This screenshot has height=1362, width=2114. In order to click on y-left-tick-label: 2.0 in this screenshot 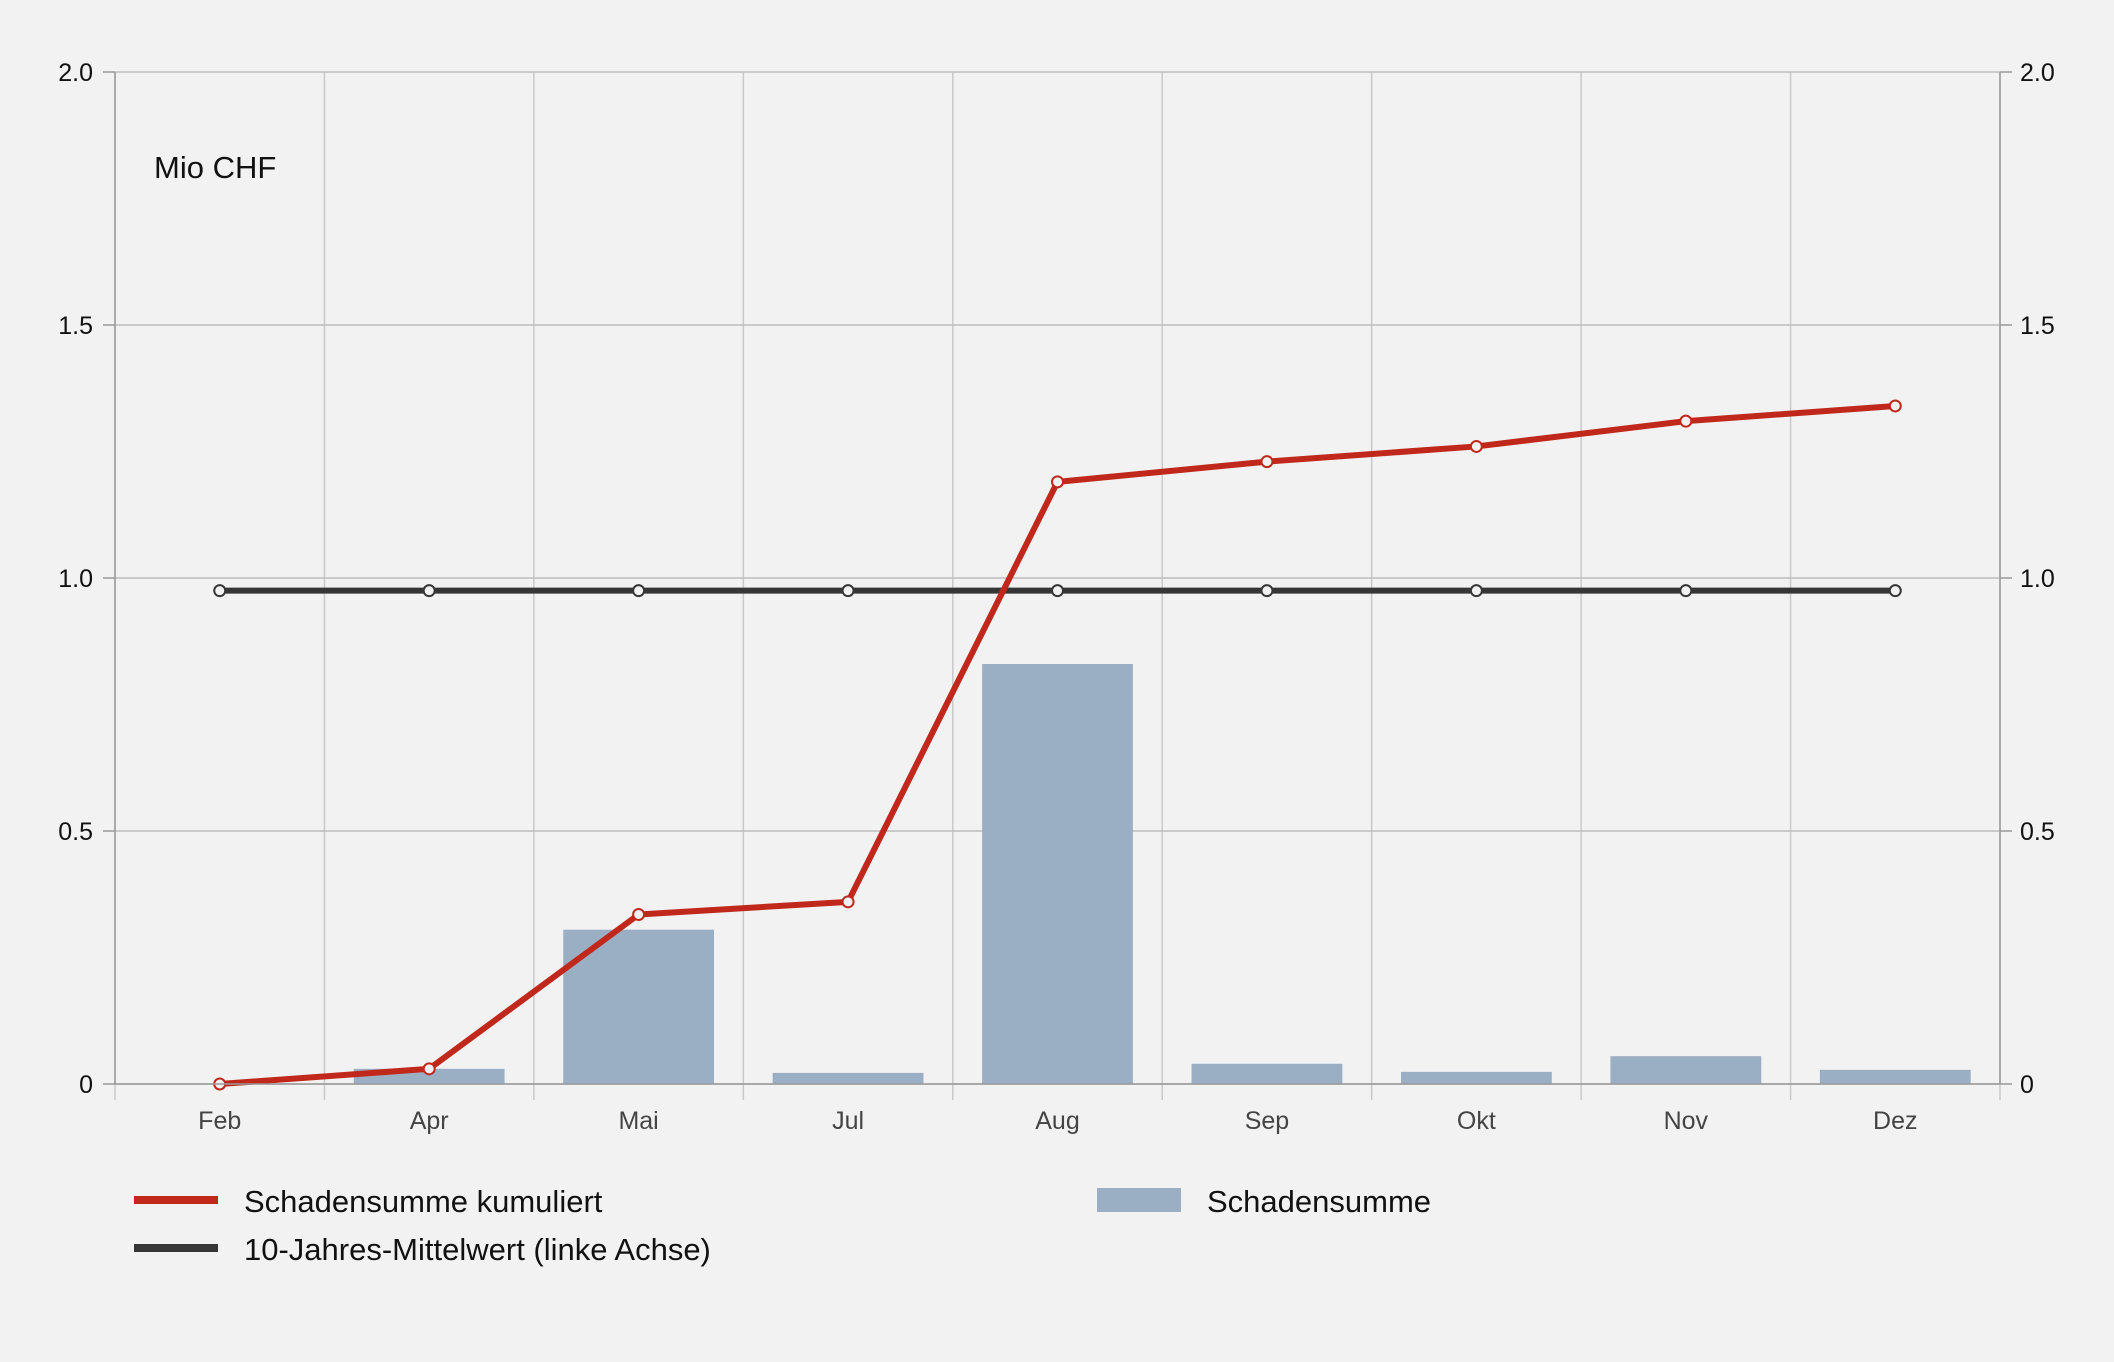, I will do `click(75, 73)`.